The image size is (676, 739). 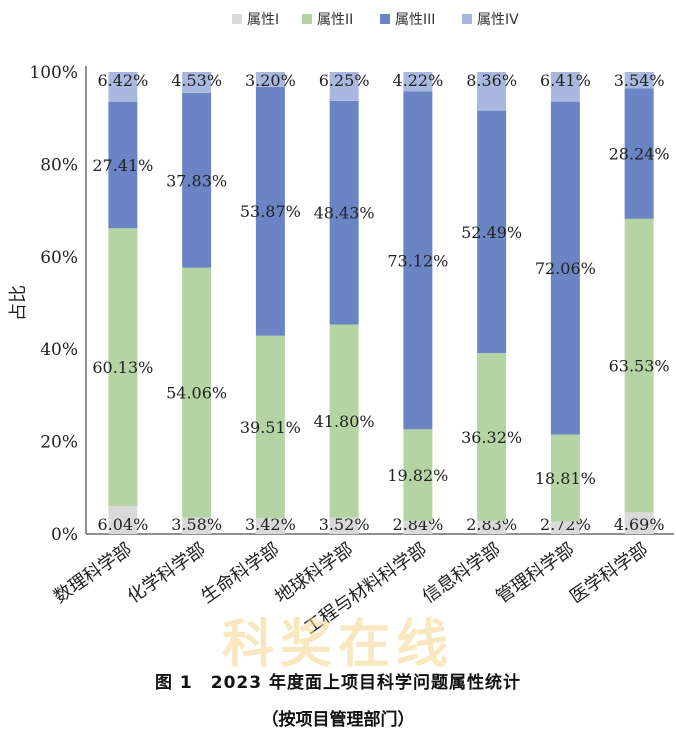 What do you see at coordinates (64, 535) in the screenshot?
I see `y-tick-label: 0%` at bounding box center [64, 535].